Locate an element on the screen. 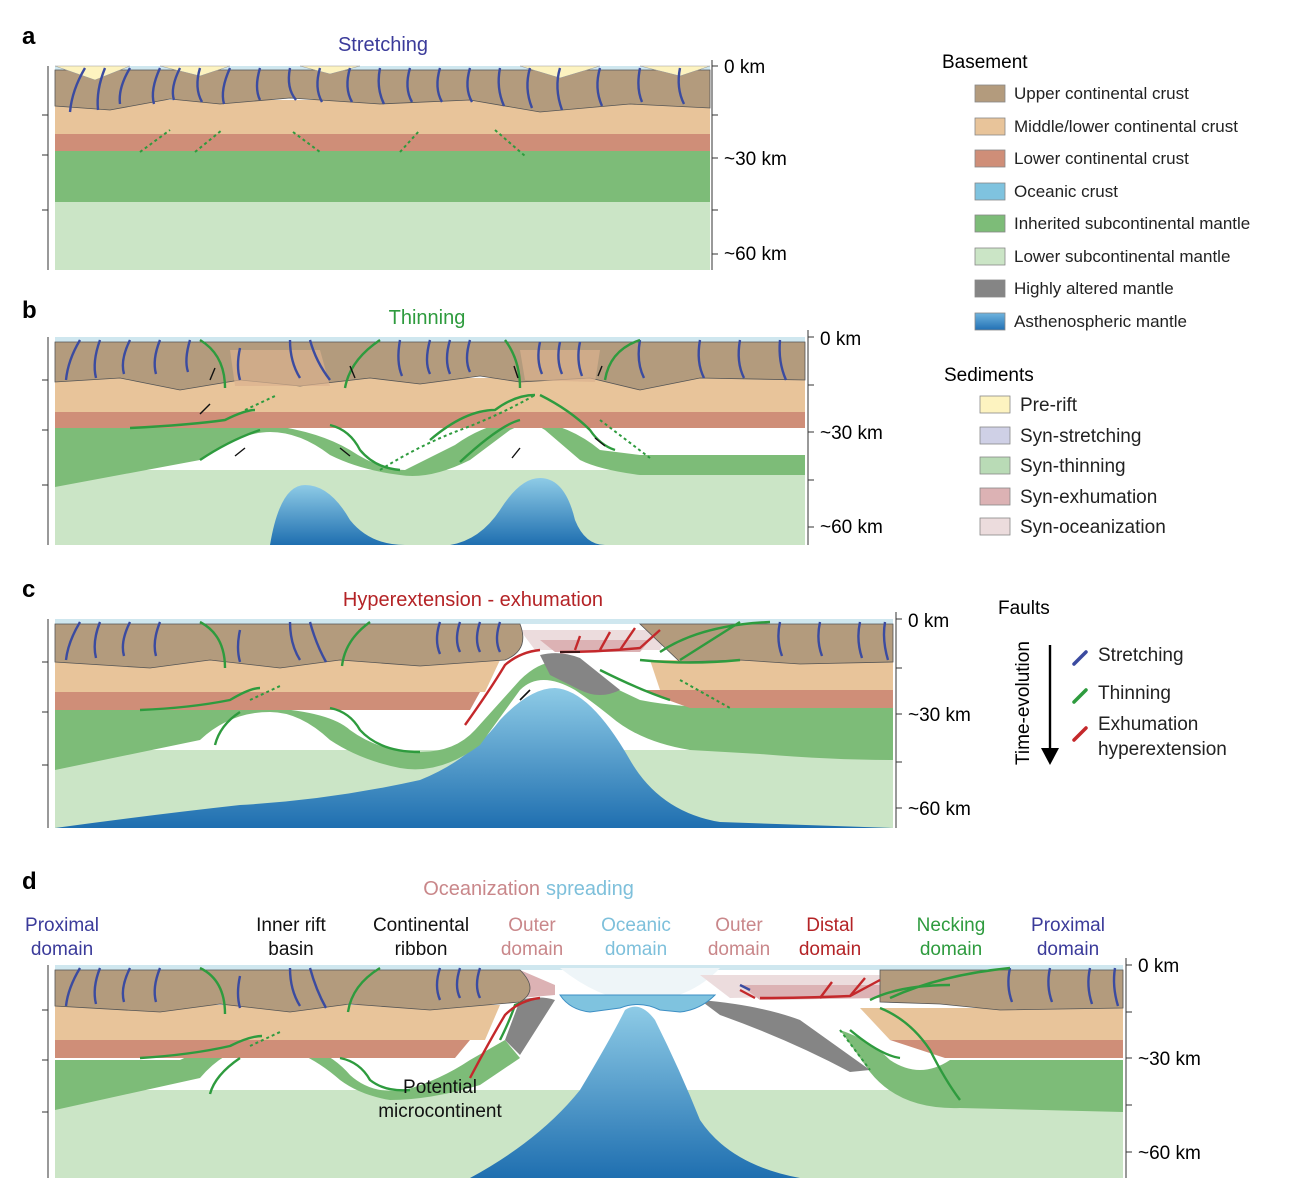 This screenshot has height=1194, width=1290. a-inherited-mantle is located at coordinates (382, 176).